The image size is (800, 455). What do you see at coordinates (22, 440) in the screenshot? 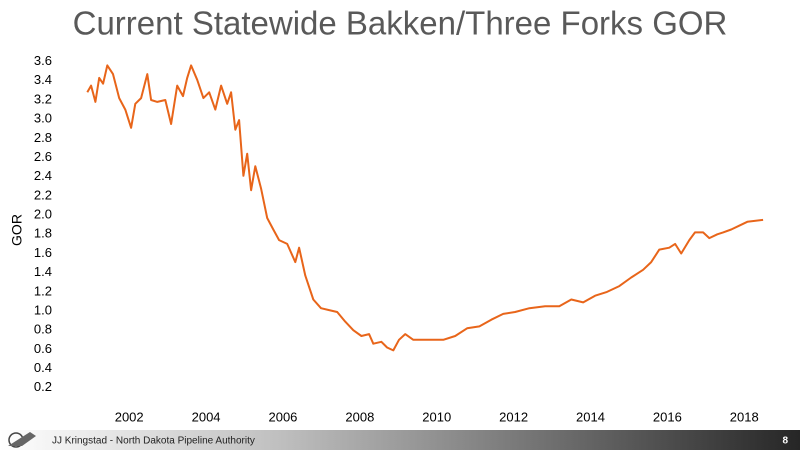
I see `logo` at bounding box center [22, 440].